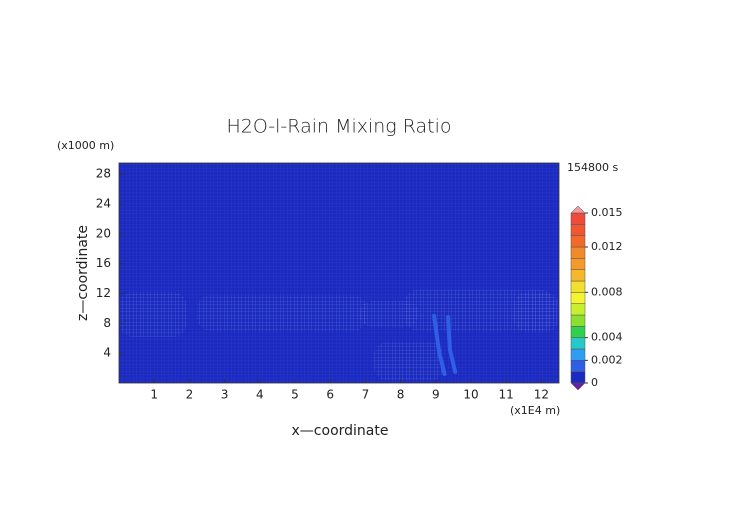  What do you see at coordinates (107, 353) in the screenshot?
I see `y-tick-label: 4` at bounding box center [107, 353].